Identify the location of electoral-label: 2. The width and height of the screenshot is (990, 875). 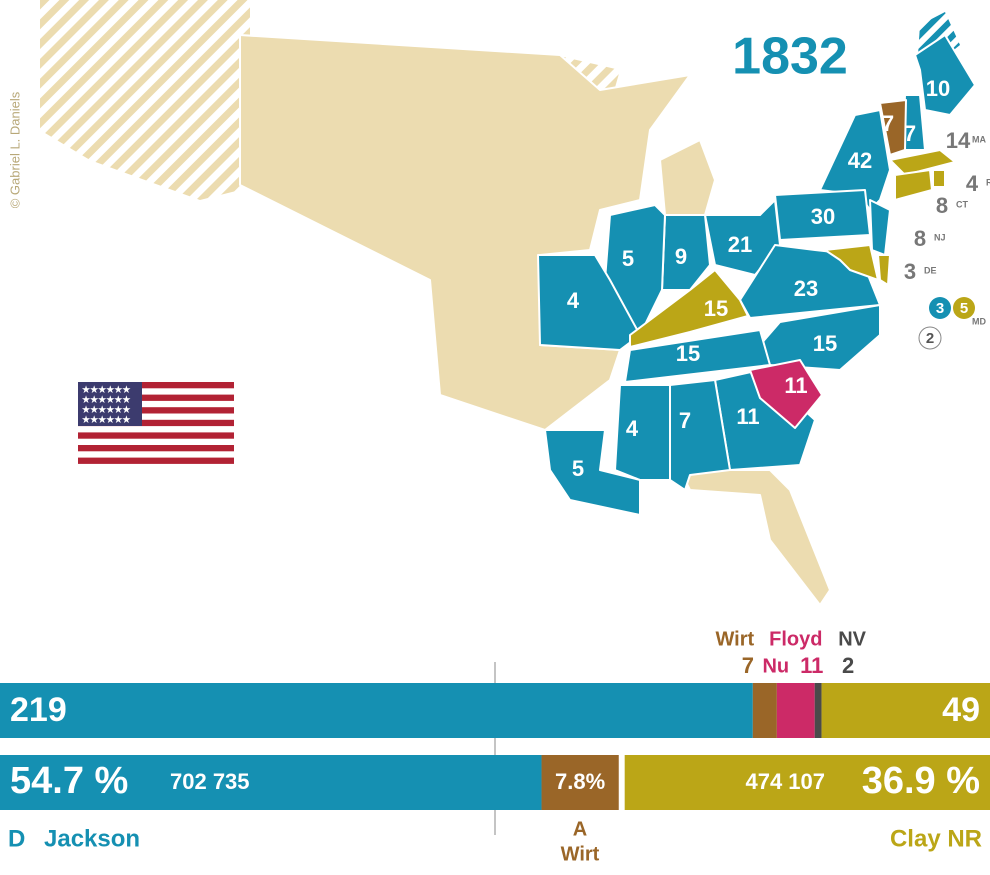
(848, 665).